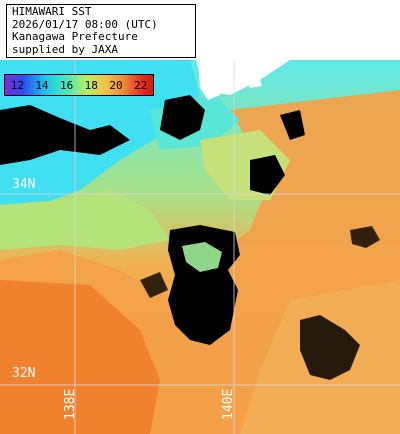  Describe the element at coordinates (202, 257) in the screenshot. I see `clear-patch-central` at that location.